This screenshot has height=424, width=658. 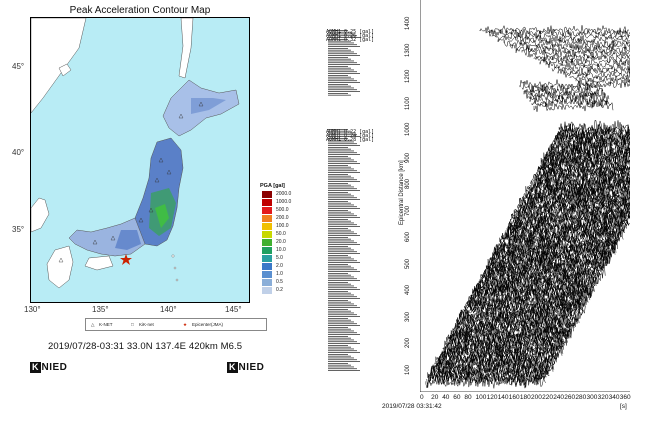 I want to click on station-label-column, so click(x=344, y=200).